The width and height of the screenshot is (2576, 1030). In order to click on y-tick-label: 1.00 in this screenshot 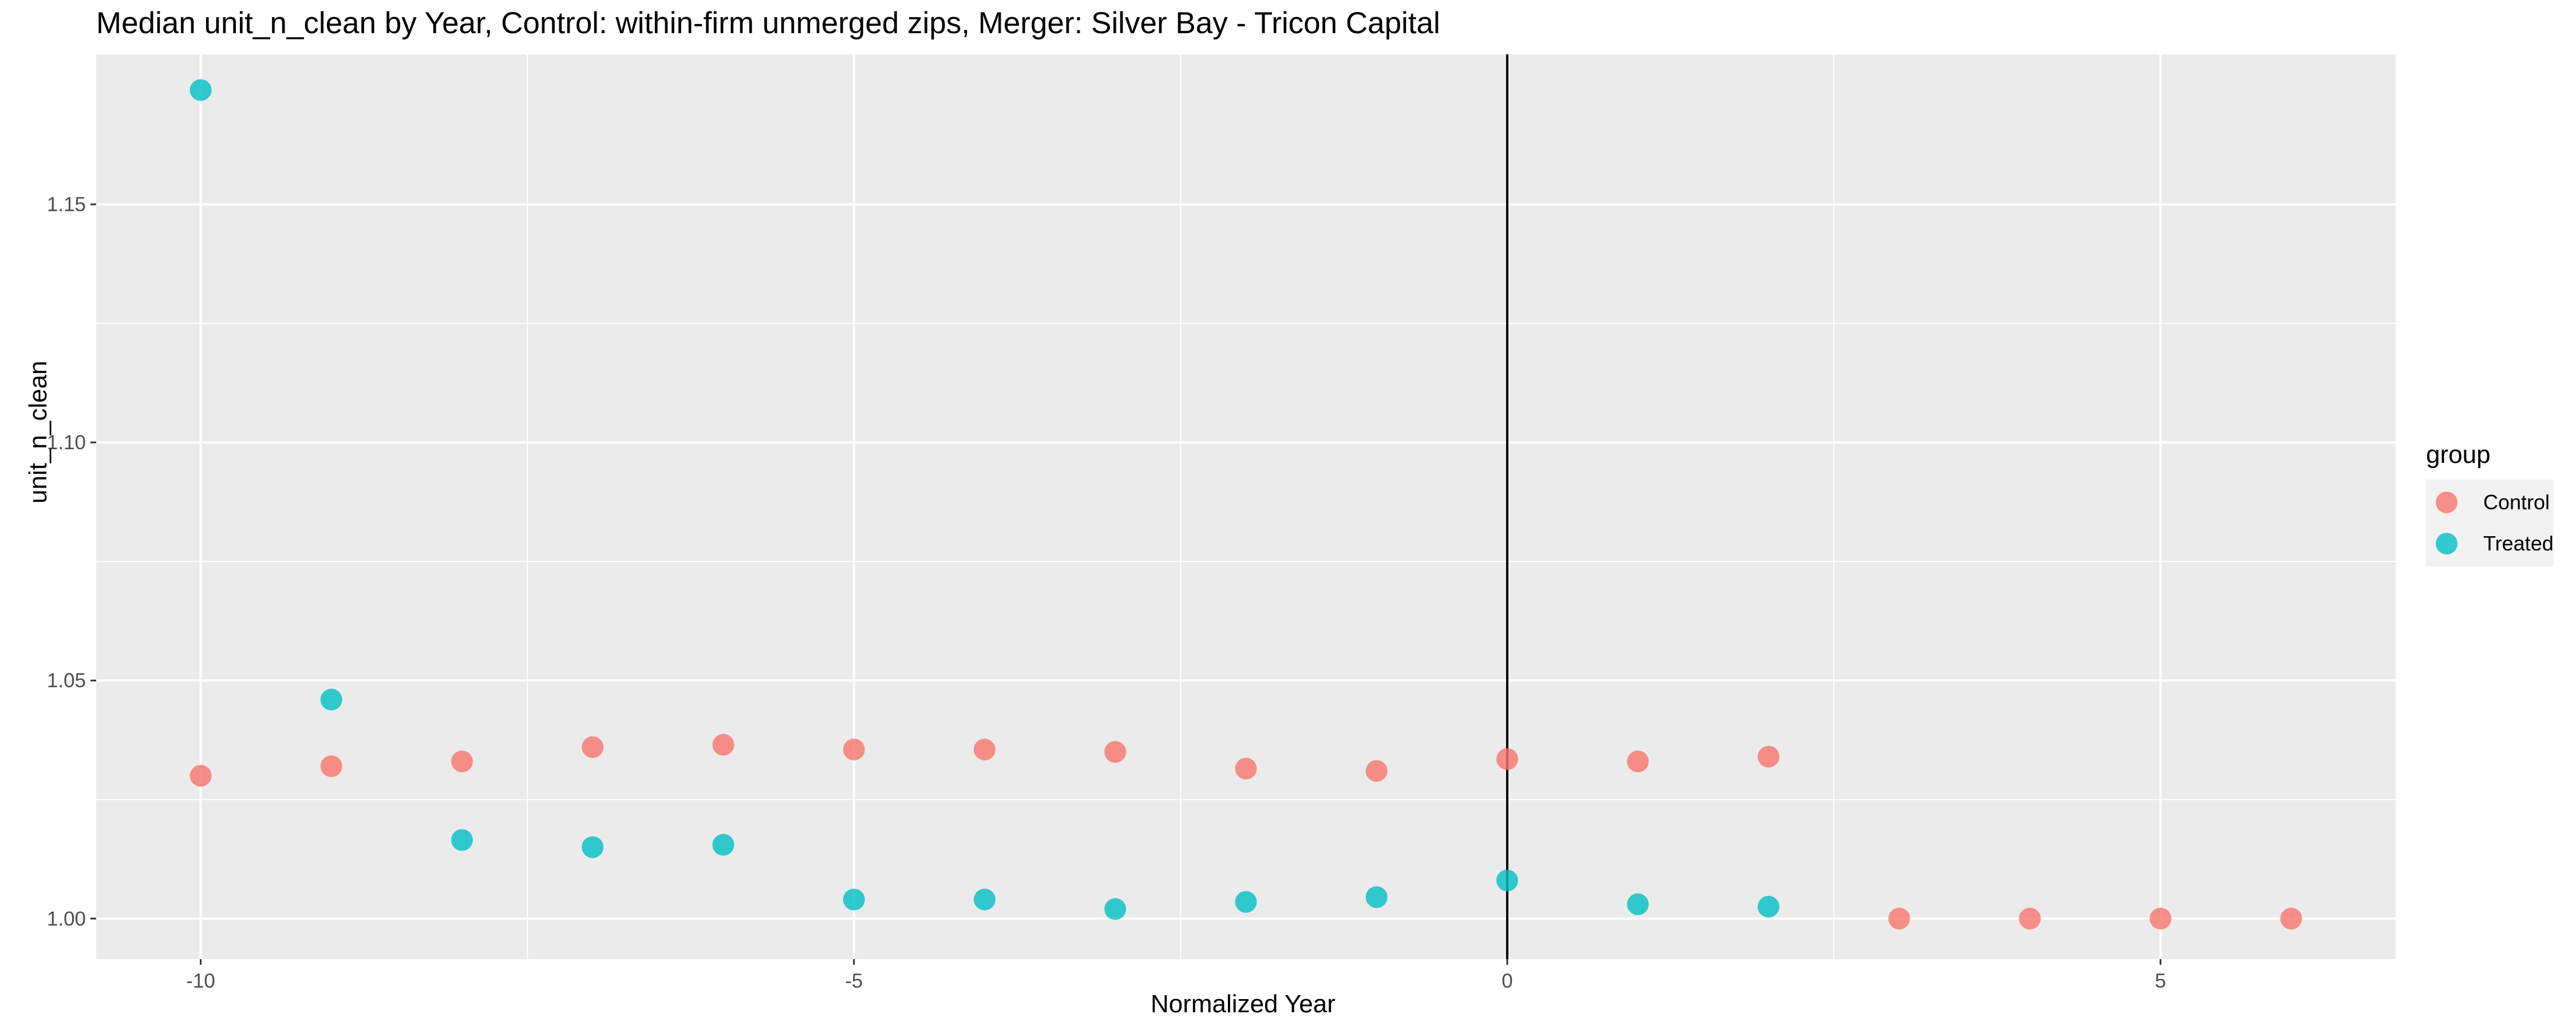, I will do `click(66, 919)`.